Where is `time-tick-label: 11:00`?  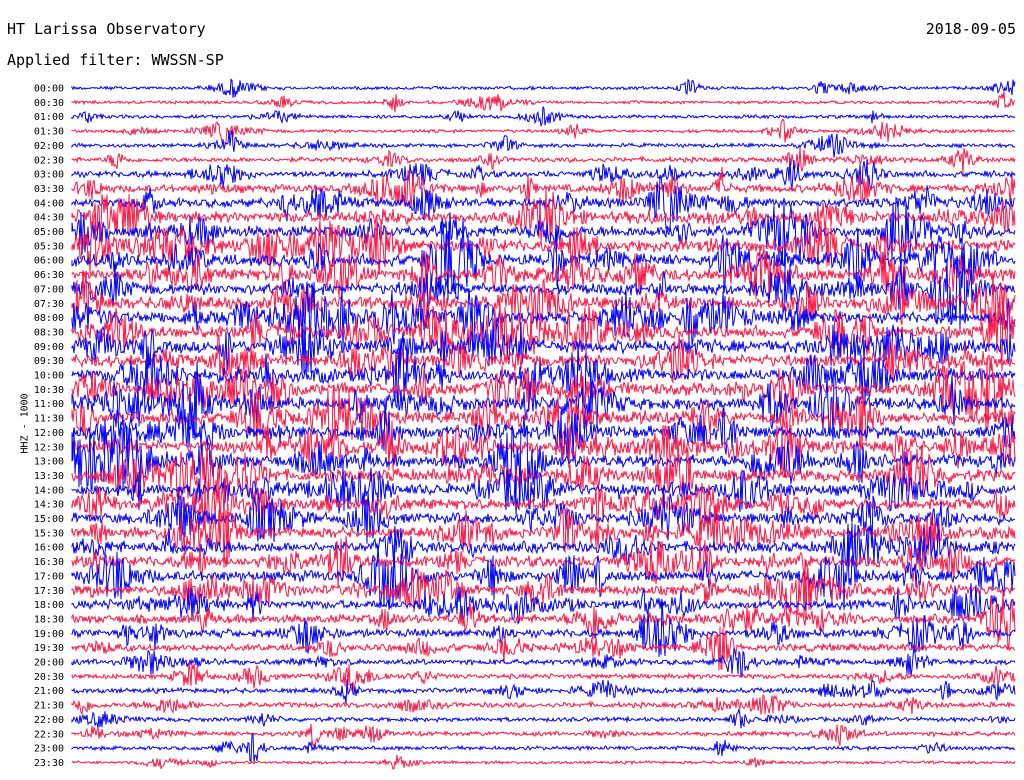
time-tick-label: 11:00 is located at coordinates (49, 404).